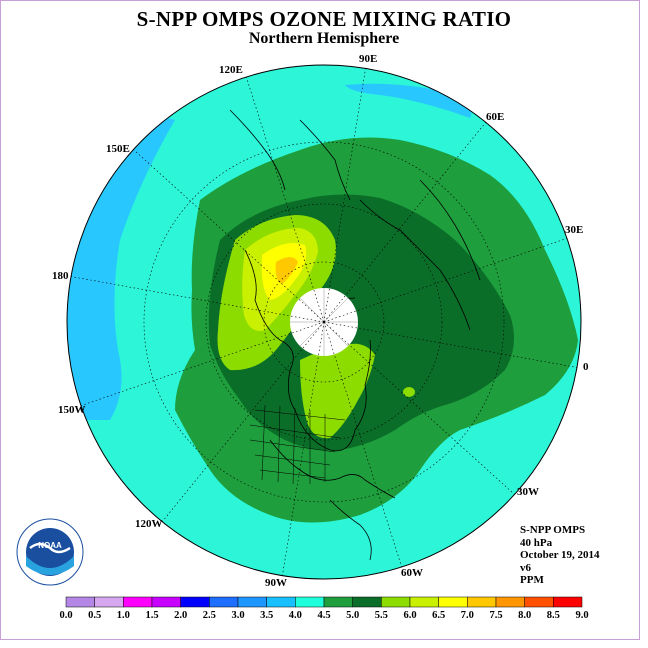 This screenshot has height=648, width=648. What do you see at coordinates (324, 38) in the screenshot?
I see `chart-subtitle: Northern Hemisphere` at bounding box center [324, 38].